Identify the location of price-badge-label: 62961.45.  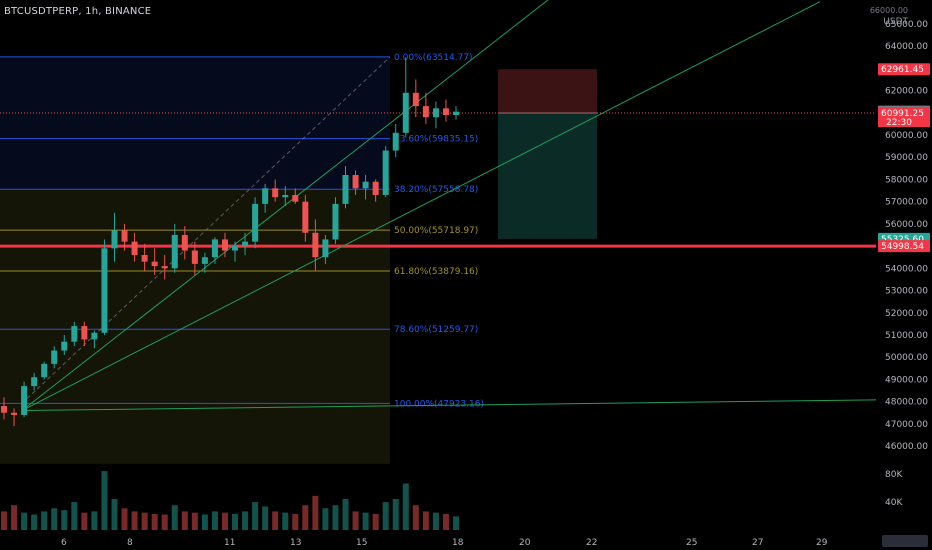
(902, 70).